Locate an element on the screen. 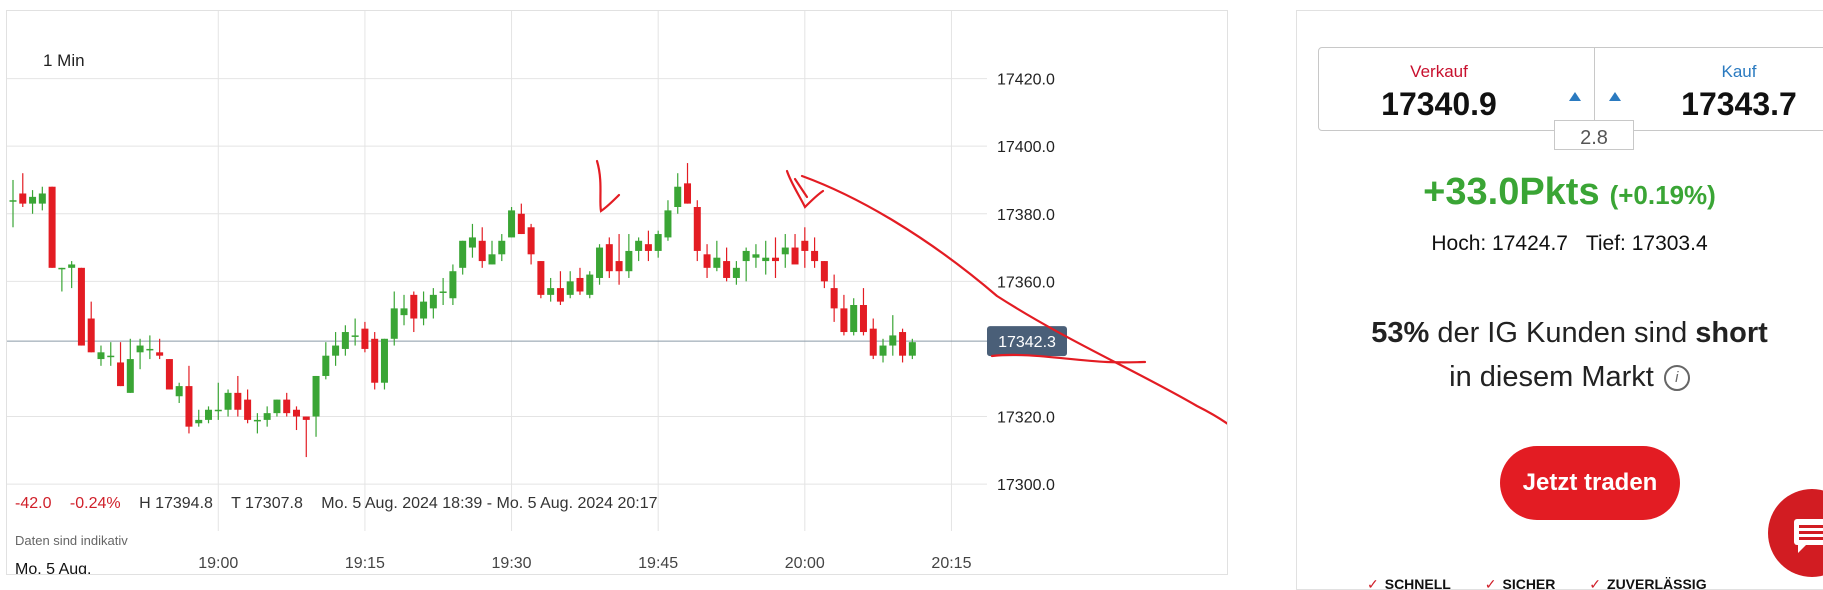  trust-badges: ✓ SCHNELL ✓ SICHER ✓ ZUVERLÄSSIG is located at coordinates (1552, 583).